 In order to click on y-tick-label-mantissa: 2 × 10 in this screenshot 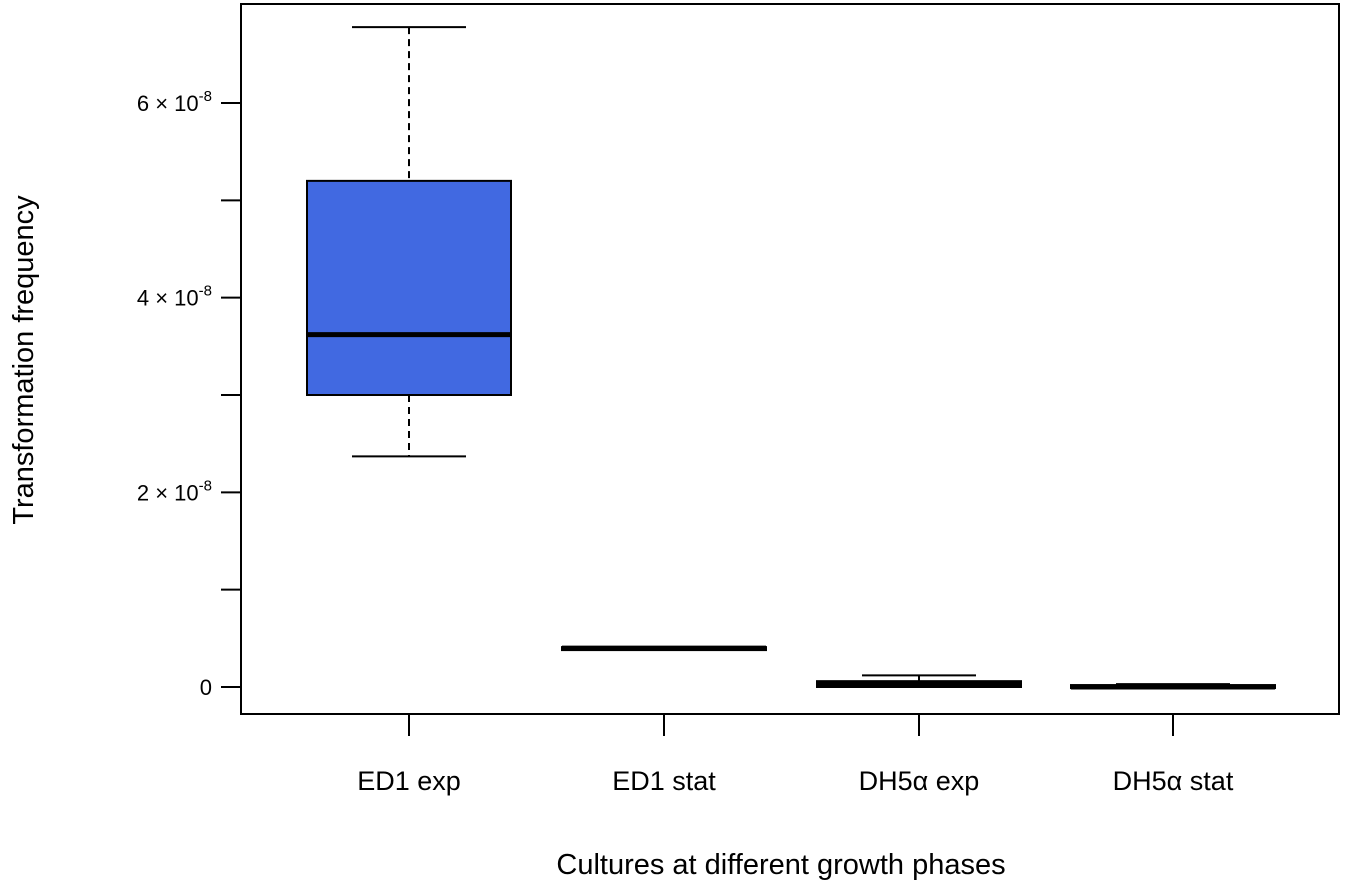, I will do `click(168, 492)`.